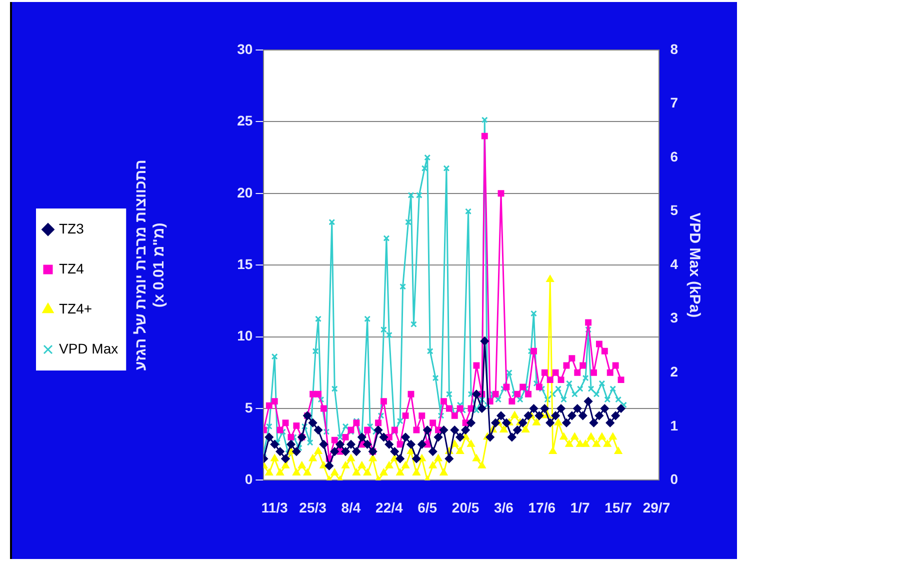 This screenshot has height=561, width=908. Describe the element at coordinates (504, 507) in the screenshot. I see `x-tick-label: 3/6` at that location.